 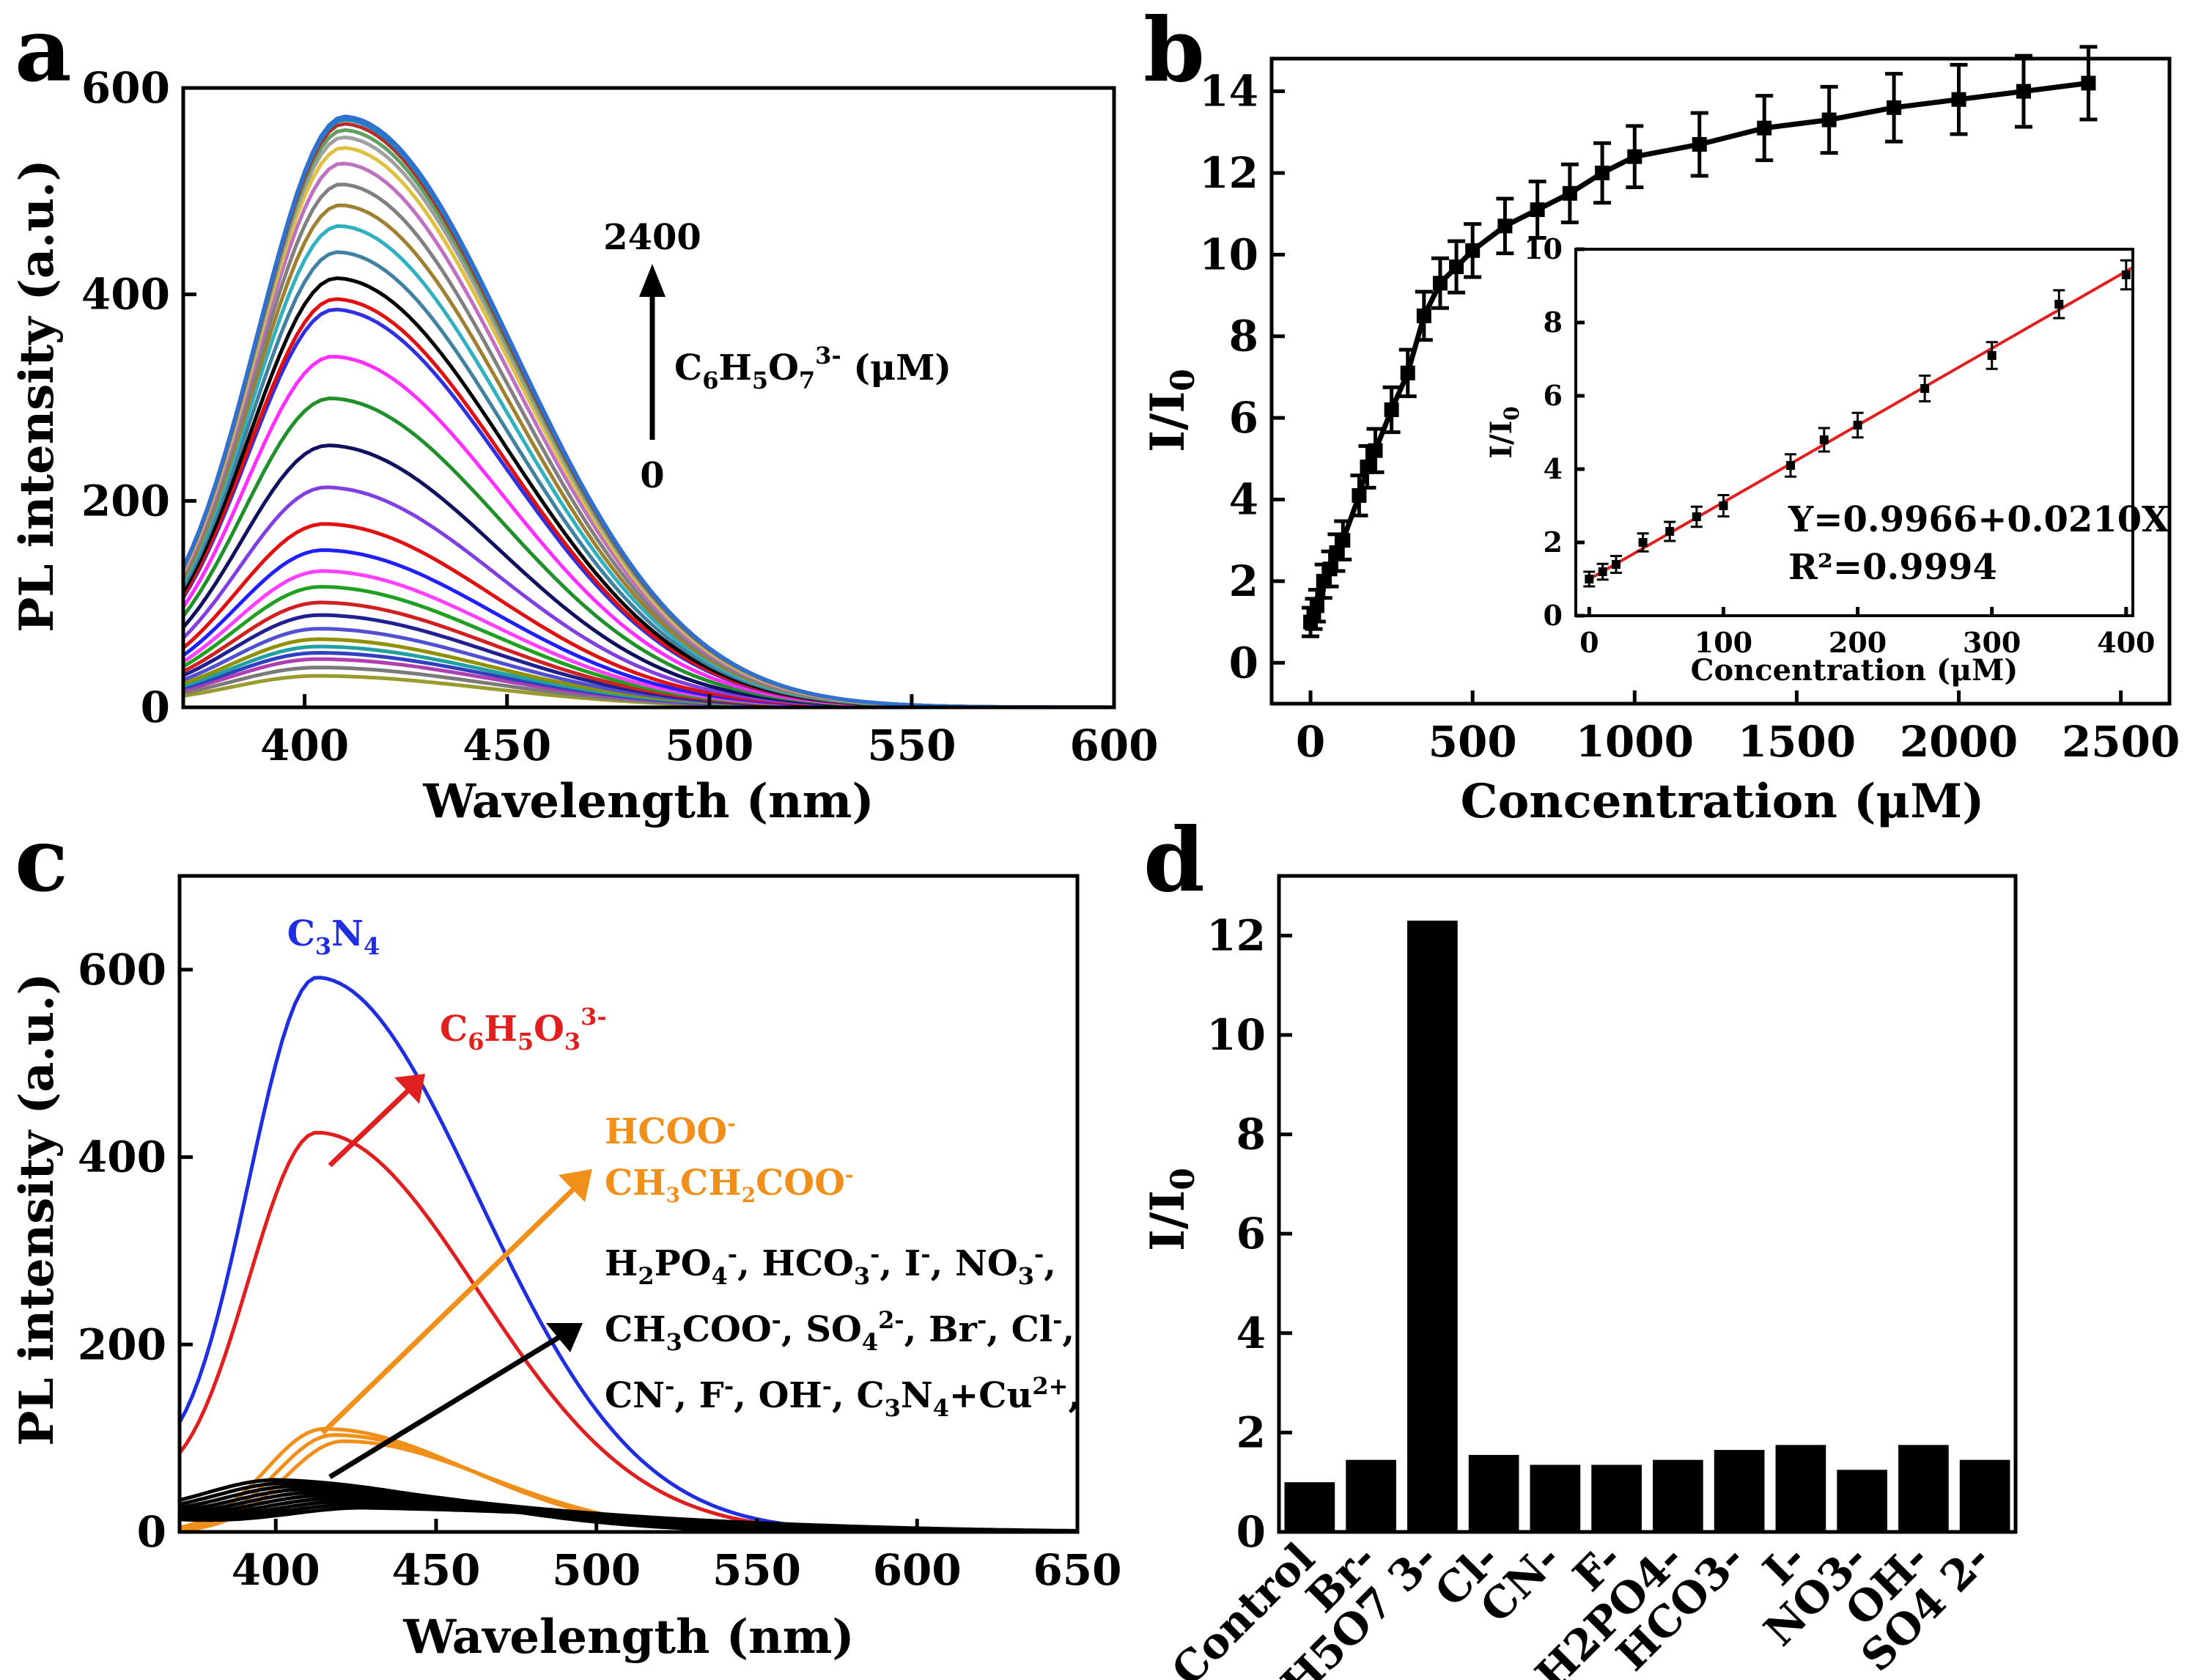 I want to click on panel-a-xtick-label: 550, so click(x=911, y=745).